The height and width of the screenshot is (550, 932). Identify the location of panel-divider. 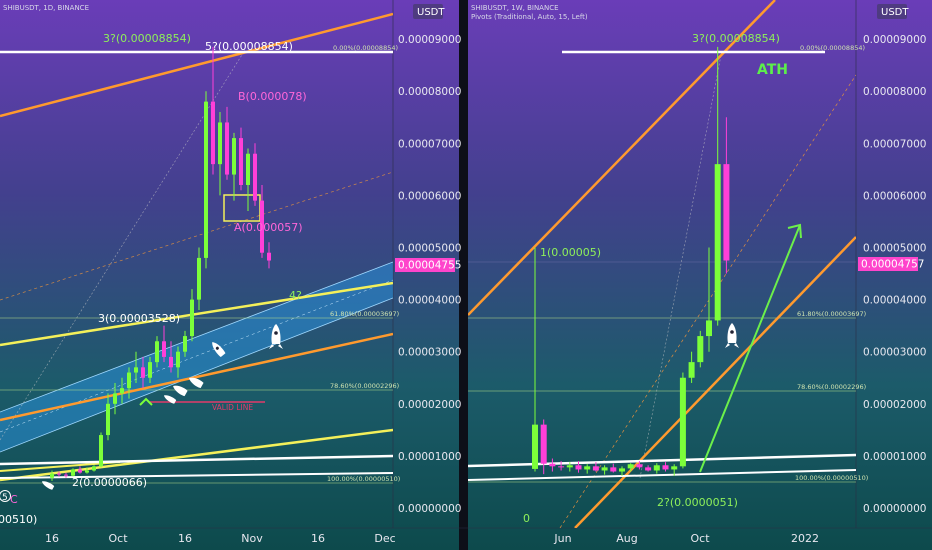
(463, 275).